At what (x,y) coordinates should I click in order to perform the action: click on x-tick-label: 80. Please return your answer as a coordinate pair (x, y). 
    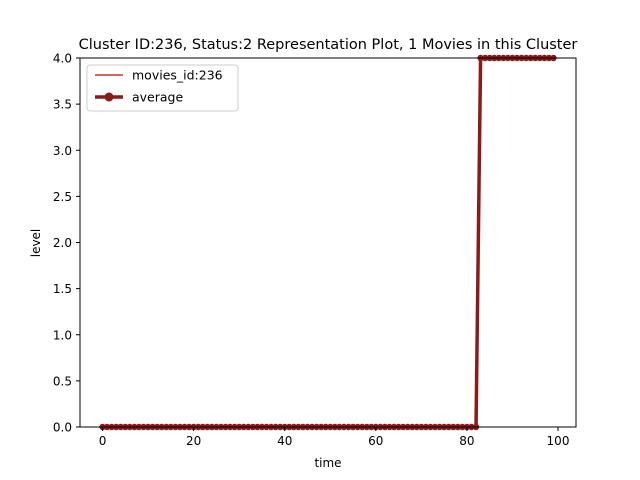
    Looking at the image, I should click on (466, 441).